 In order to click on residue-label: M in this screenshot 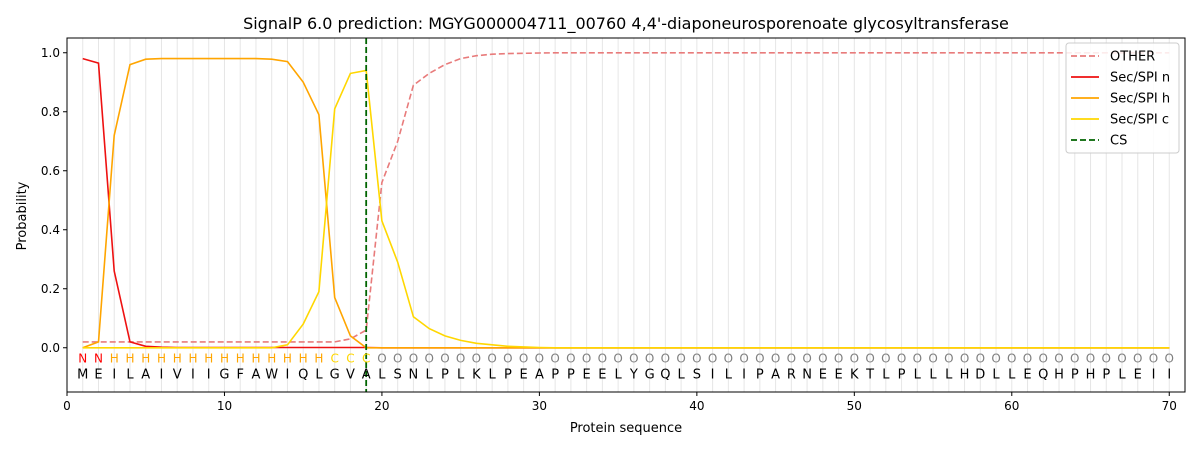, I will do `click(82, 375)`.